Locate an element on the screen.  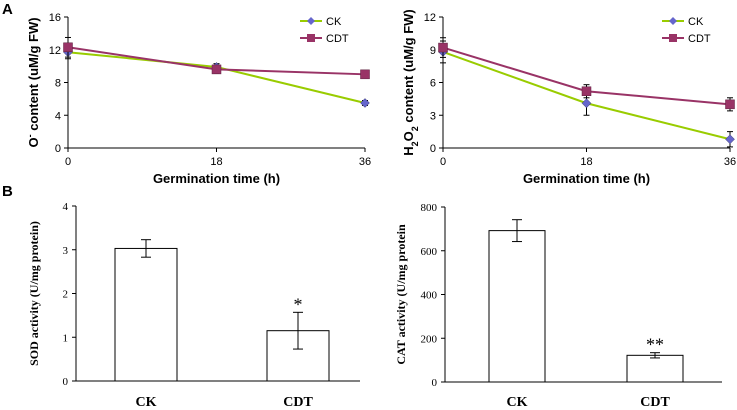
o2-y-title-rest: content (uM/g FW) is located at coordinates (33, 75).